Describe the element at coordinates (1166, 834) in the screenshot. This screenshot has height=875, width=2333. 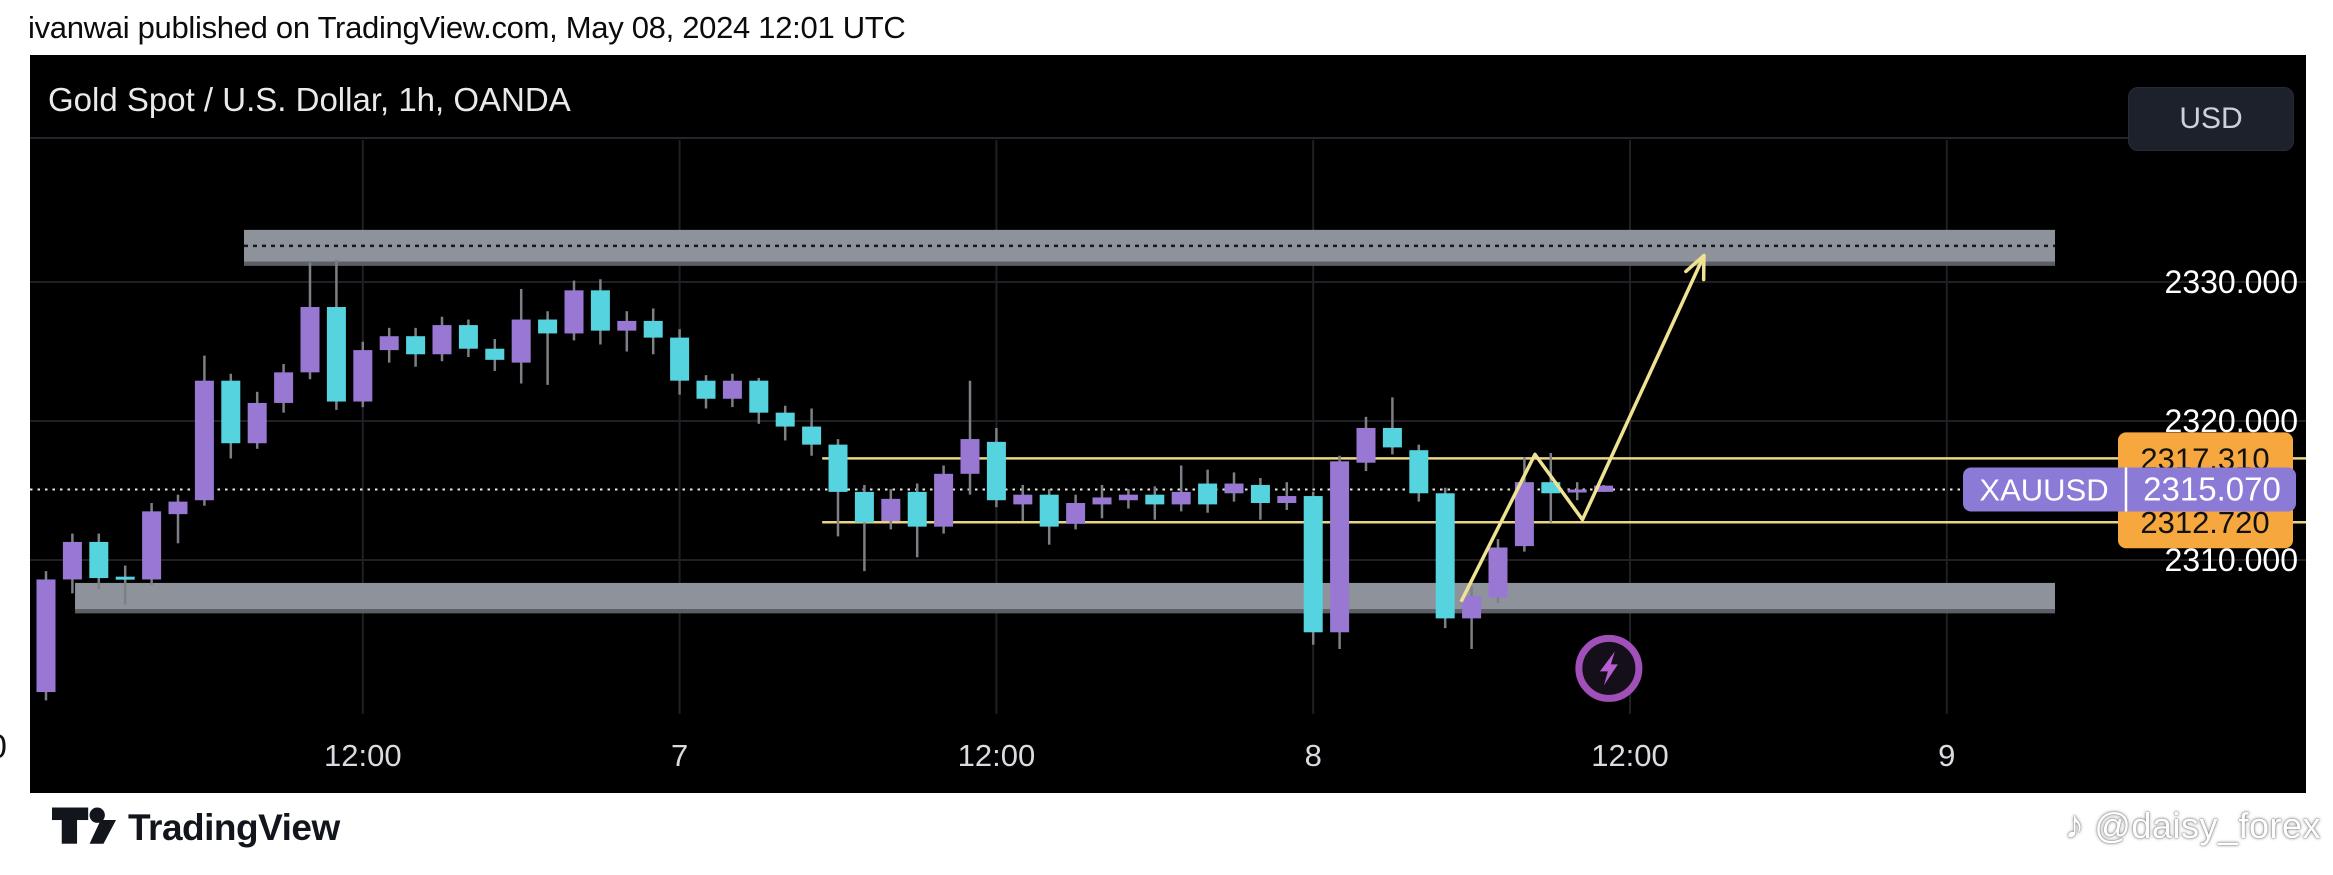
I see `footer-bar: TradingView ♪ @daisy_forex` at that location.